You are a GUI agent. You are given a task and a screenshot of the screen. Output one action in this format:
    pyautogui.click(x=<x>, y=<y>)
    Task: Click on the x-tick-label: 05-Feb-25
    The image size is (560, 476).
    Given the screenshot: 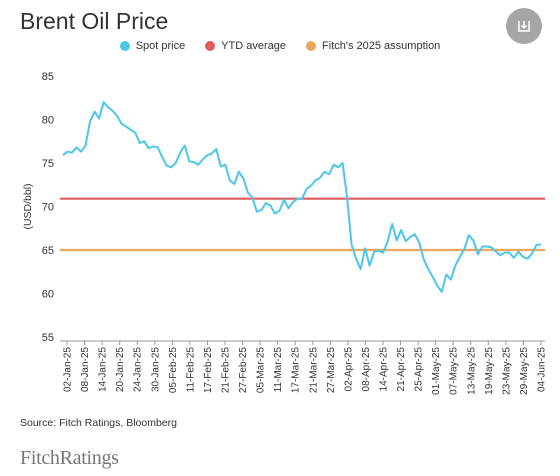 What is the action you would take?
    pyautogui.click(x=173, y=370)
    